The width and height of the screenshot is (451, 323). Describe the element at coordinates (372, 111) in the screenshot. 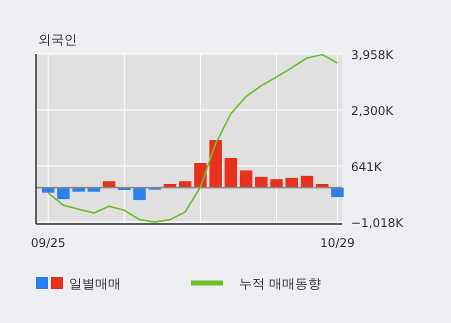

I see `y-tick-label: 2,300K` at that location.